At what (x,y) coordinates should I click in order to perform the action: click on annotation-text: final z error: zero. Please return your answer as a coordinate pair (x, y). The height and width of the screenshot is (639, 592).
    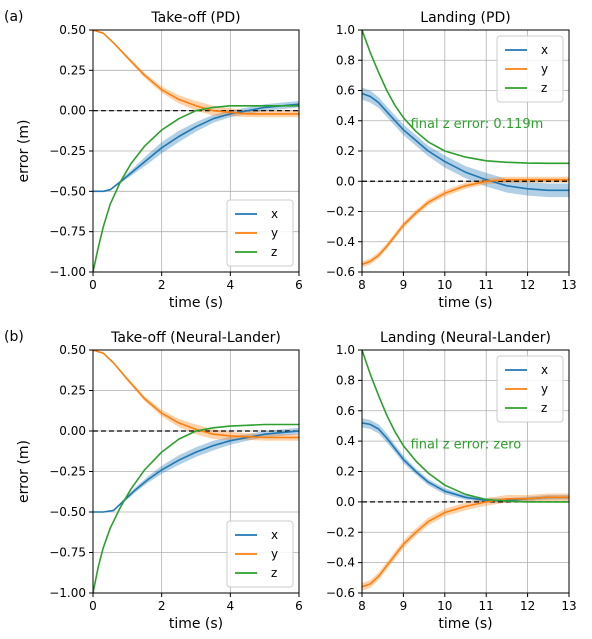
    Looking at the image, I should click on (466, 444).